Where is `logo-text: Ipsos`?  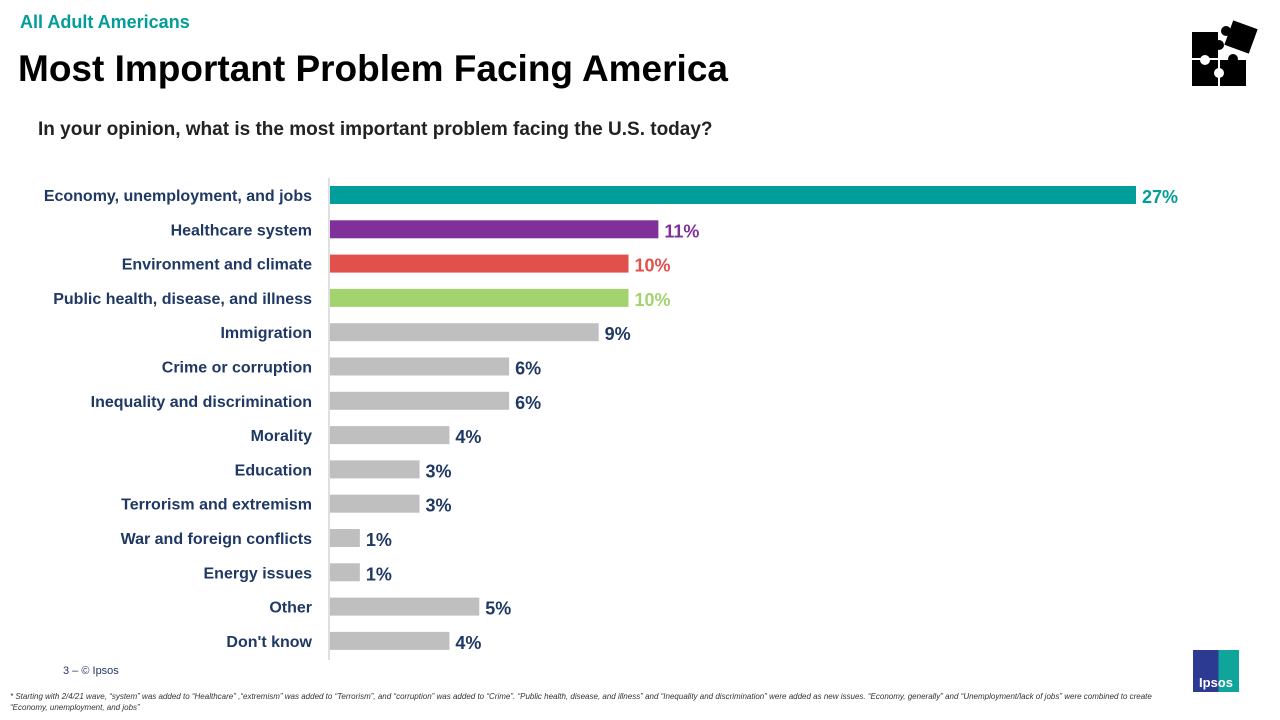
logo-text: Ipsos is located at coordinates (1216, 682).